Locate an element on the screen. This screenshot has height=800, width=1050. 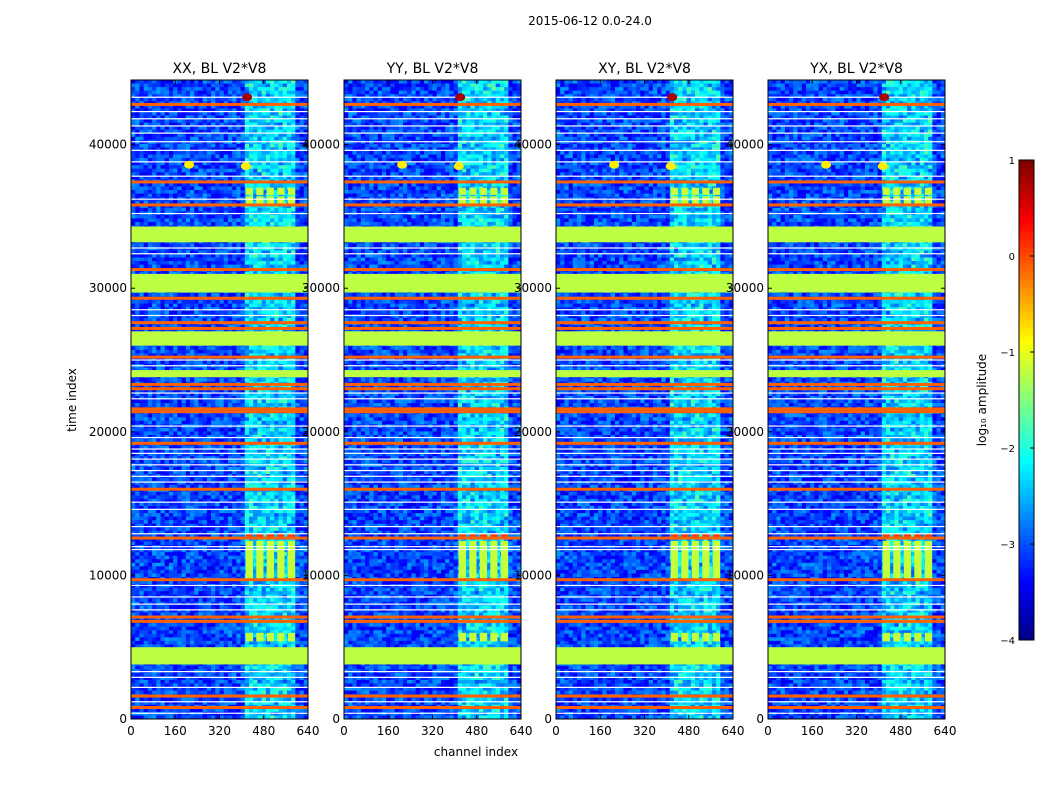
x-tick-label: 640 is located at coordinates (945, 731).